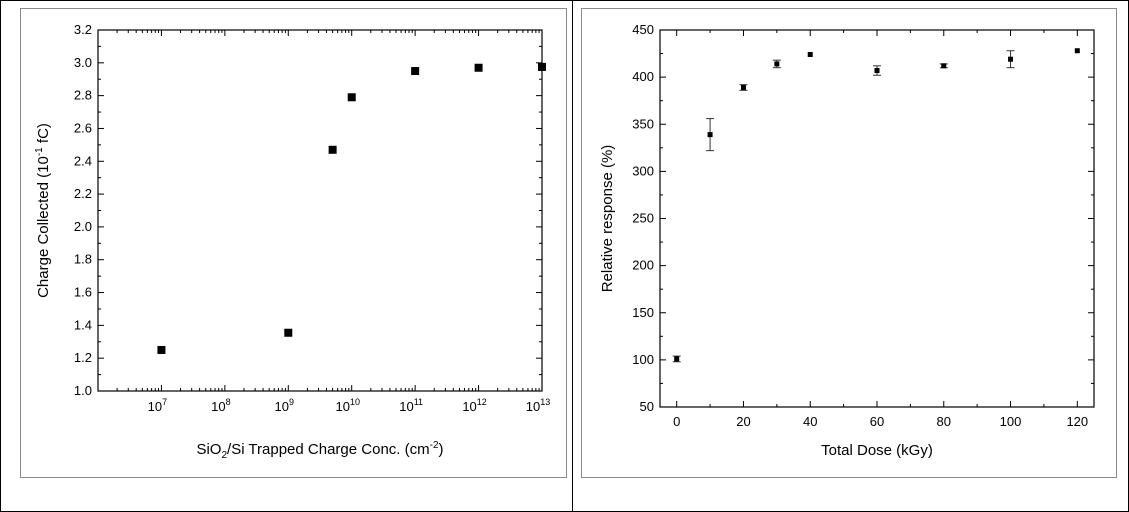 The height and width of the screenshot is (512, 1129). What do you see at coordinates (676, 421) in the screenshot?
I see `x-tick-label: 0` at bounding box center [676, 421].